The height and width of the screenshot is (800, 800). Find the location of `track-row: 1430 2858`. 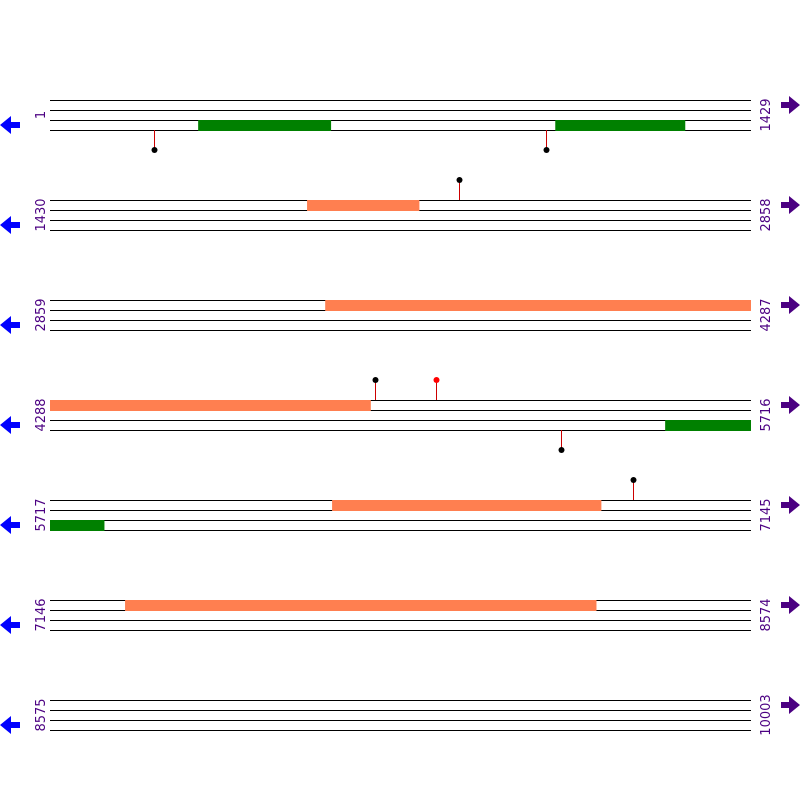

track-row: 1430 2858 is located at coordinates (400, 205).